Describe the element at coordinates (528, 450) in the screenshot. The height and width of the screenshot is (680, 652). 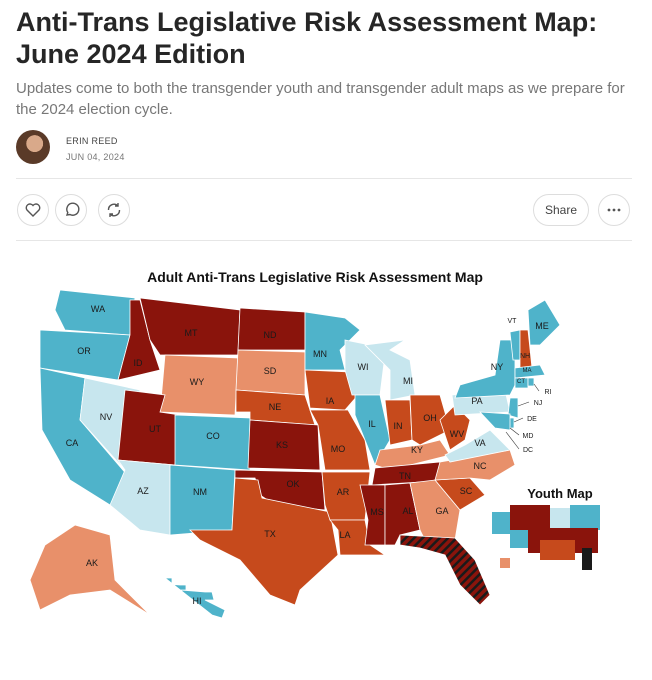
I see `state-label: DC` at that location.